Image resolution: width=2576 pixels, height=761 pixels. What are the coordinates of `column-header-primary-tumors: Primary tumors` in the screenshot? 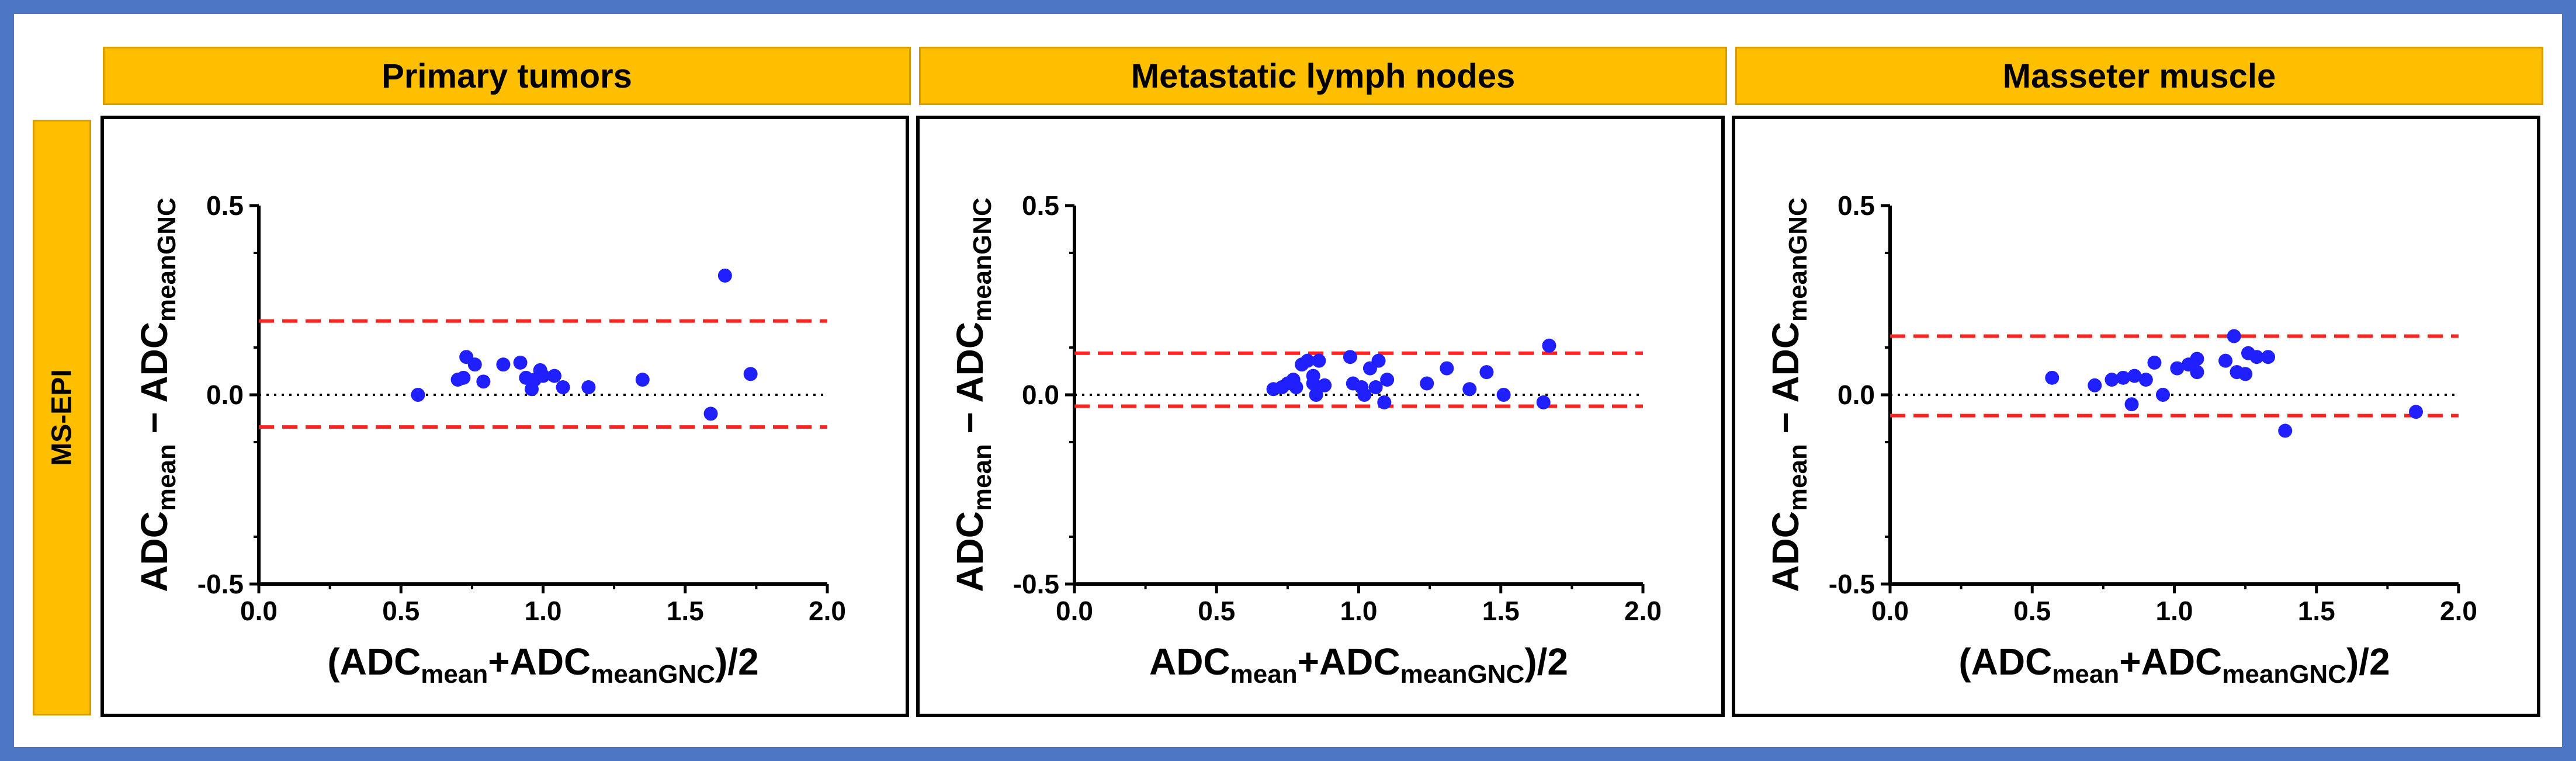 It's located at (507, 76).